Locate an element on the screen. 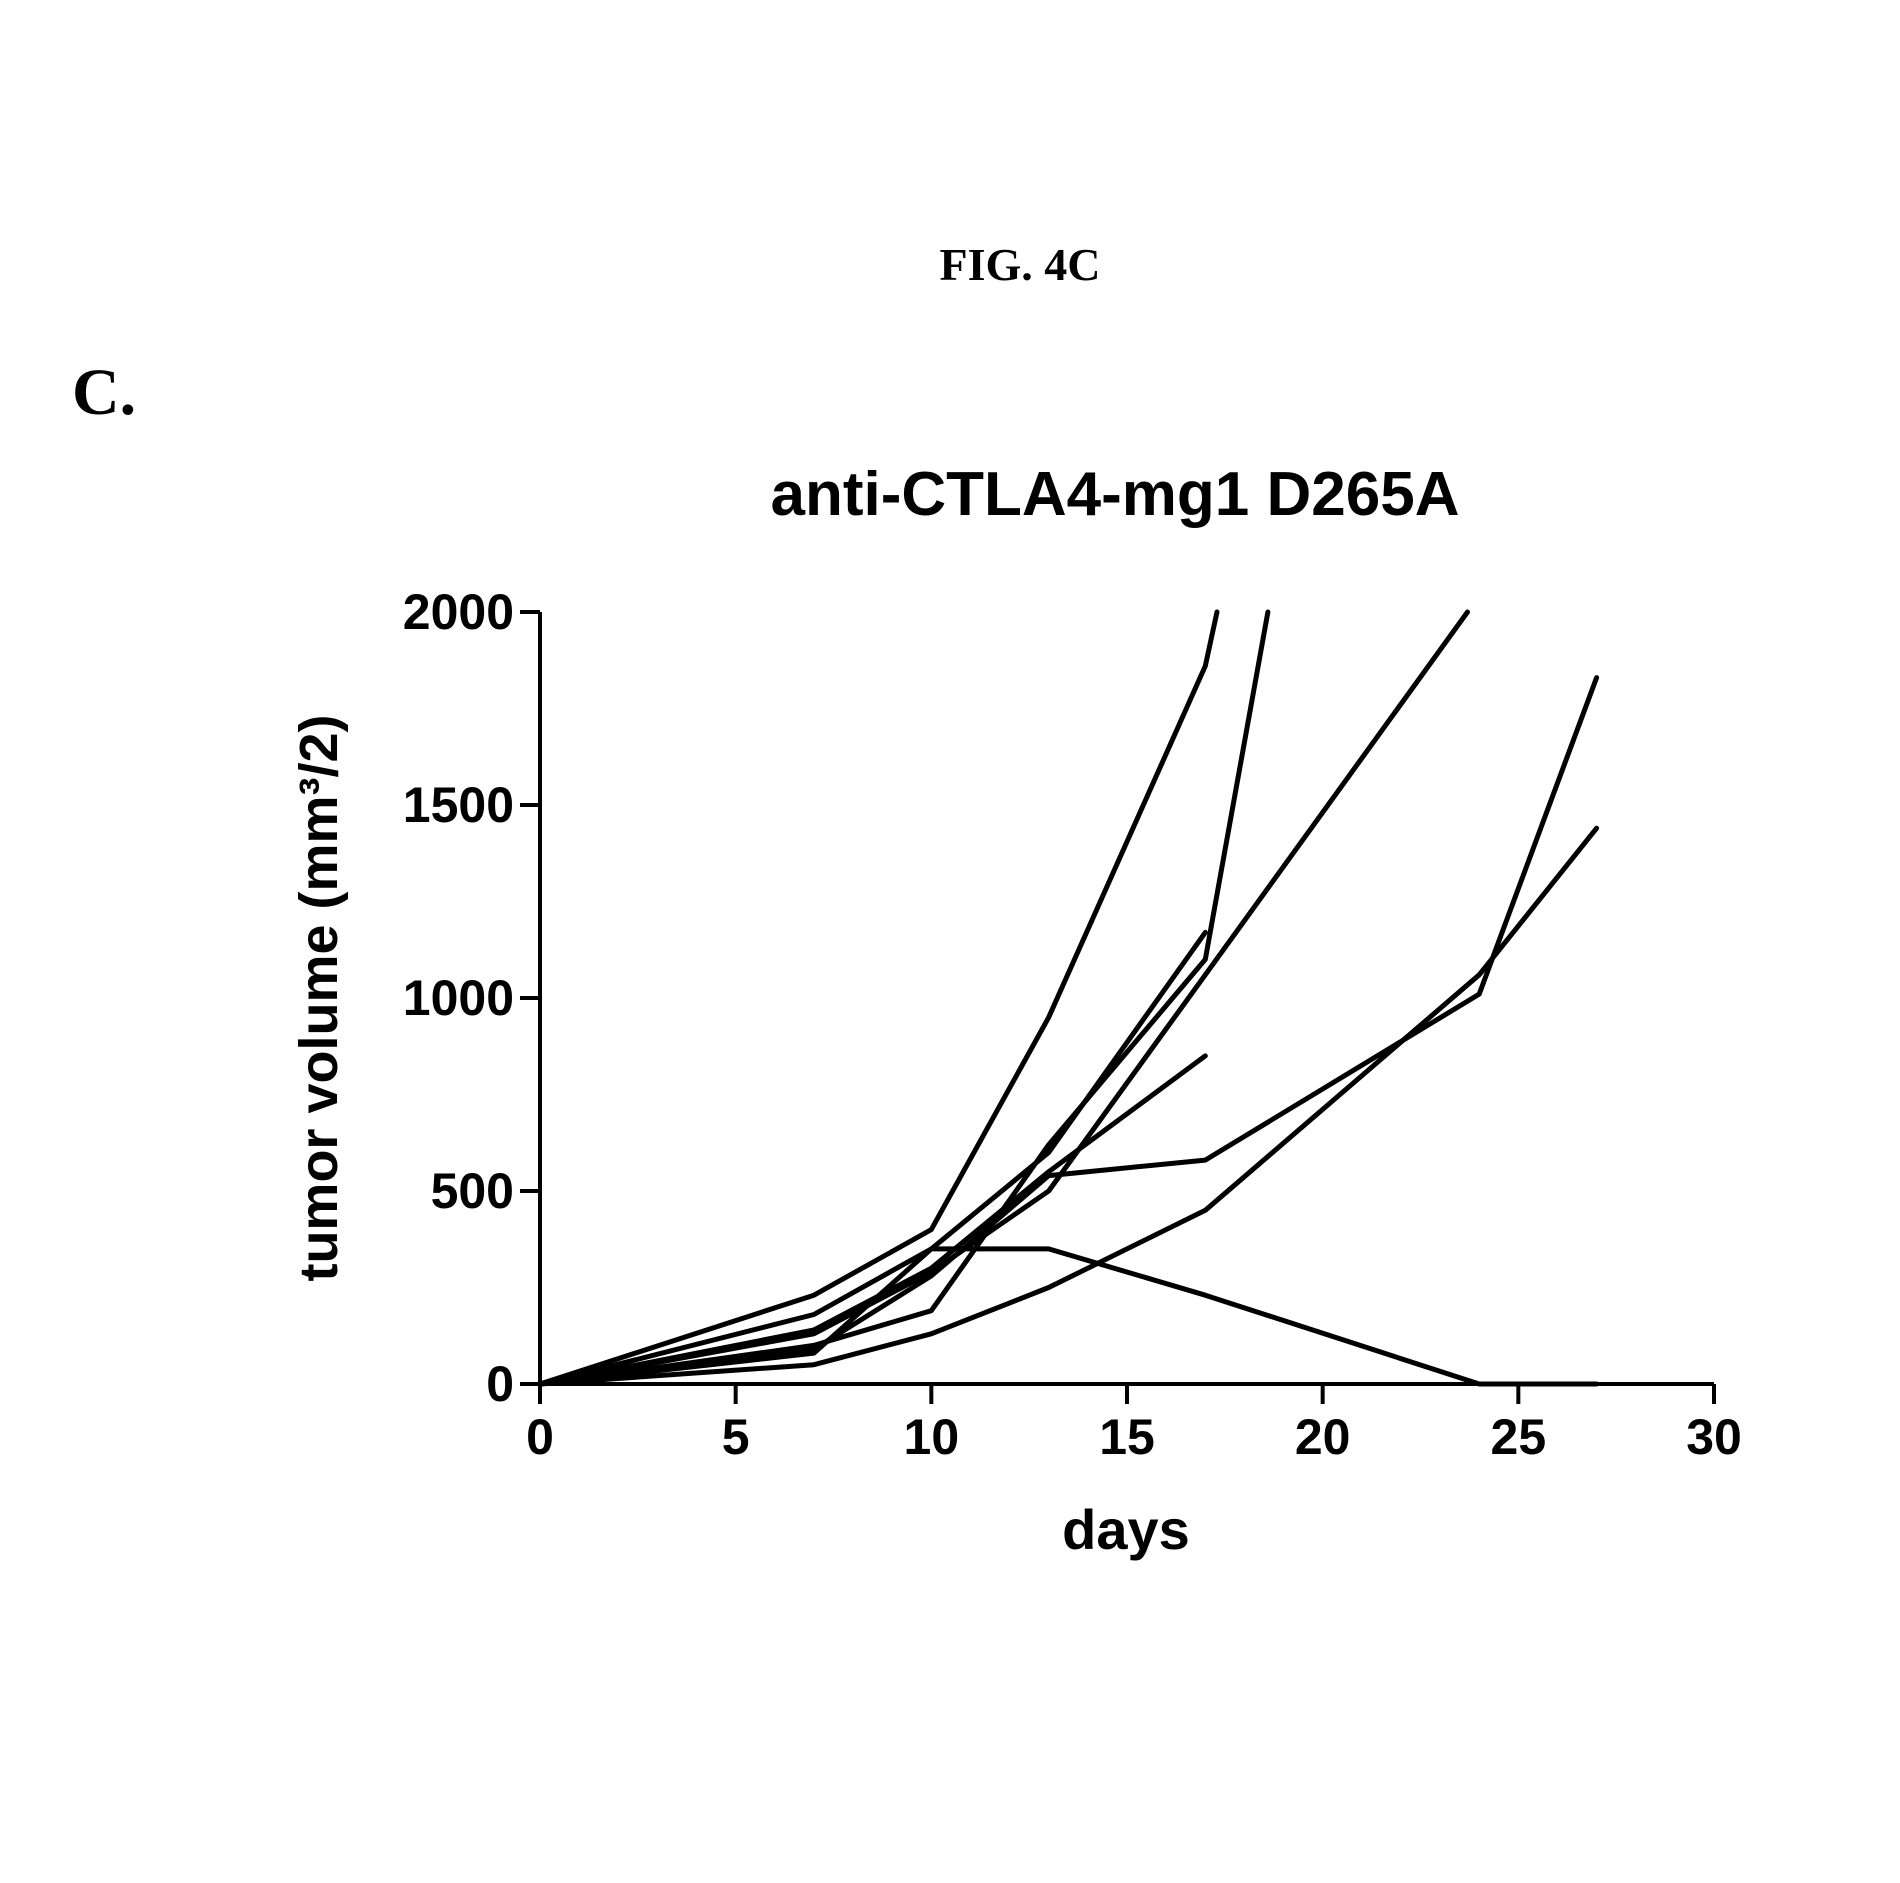  y-ticks: 0 500 1000 1500 2000 is located at coordinates (471, 998).